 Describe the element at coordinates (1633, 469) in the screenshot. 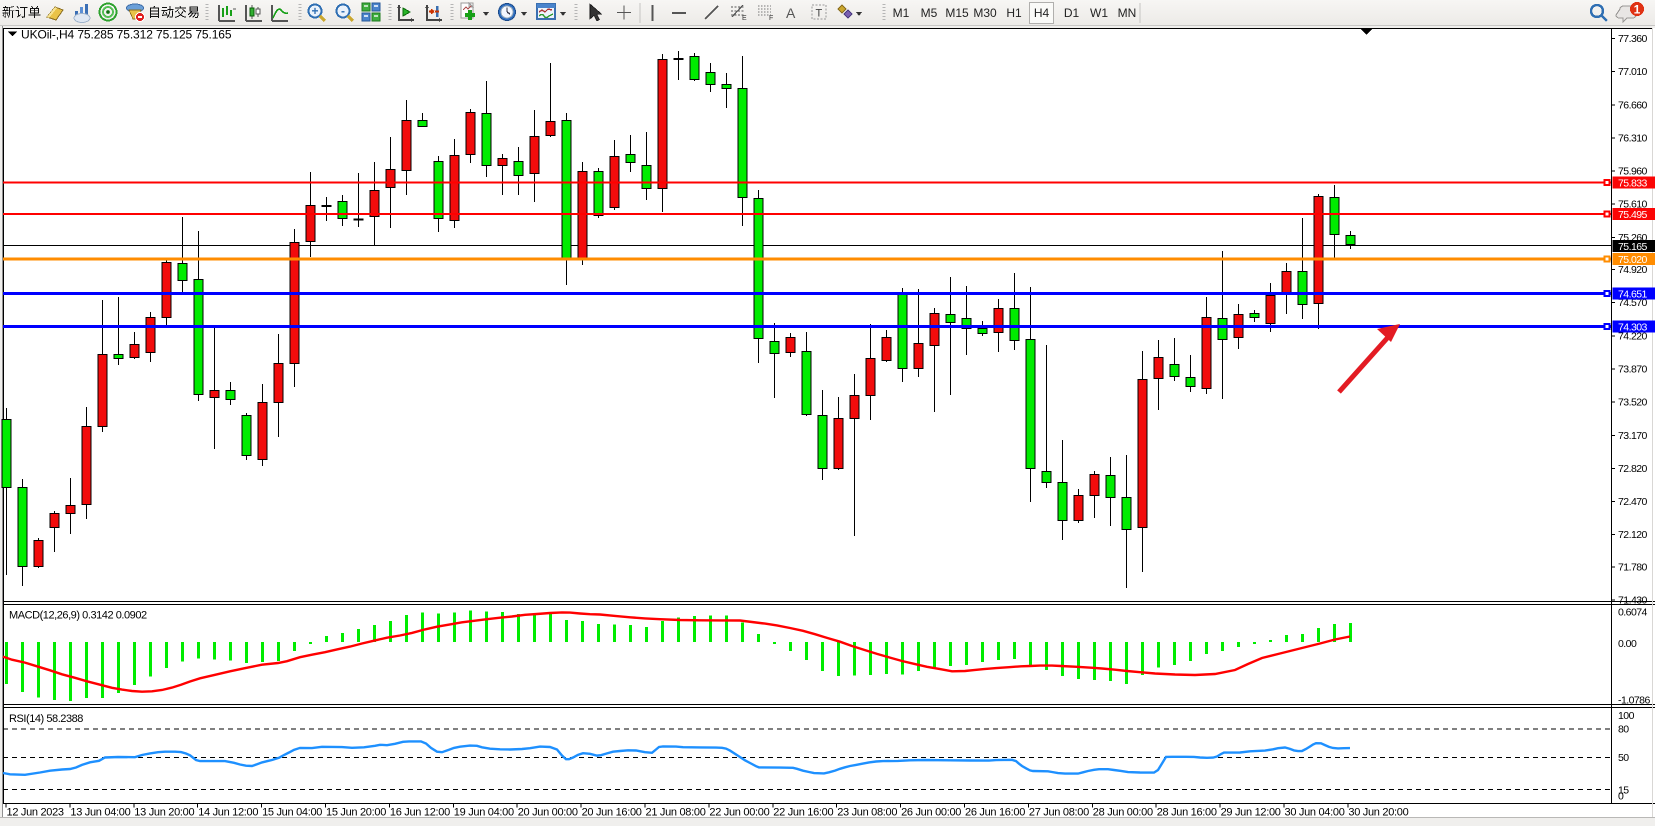

I see `svg-text: 72.820` at that location.